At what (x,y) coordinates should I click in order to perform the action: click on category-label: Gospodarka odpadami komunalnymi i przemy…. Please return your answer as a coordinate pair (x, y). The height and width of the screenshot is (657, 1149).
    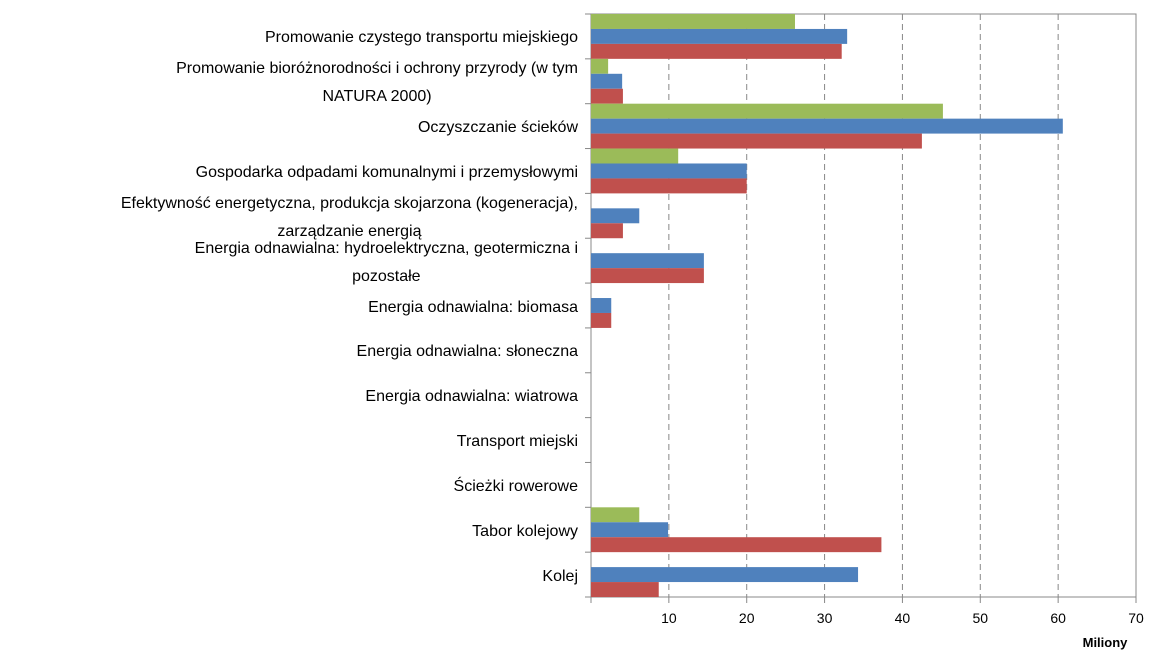
    Looking at the image, I should click on (386, 172).